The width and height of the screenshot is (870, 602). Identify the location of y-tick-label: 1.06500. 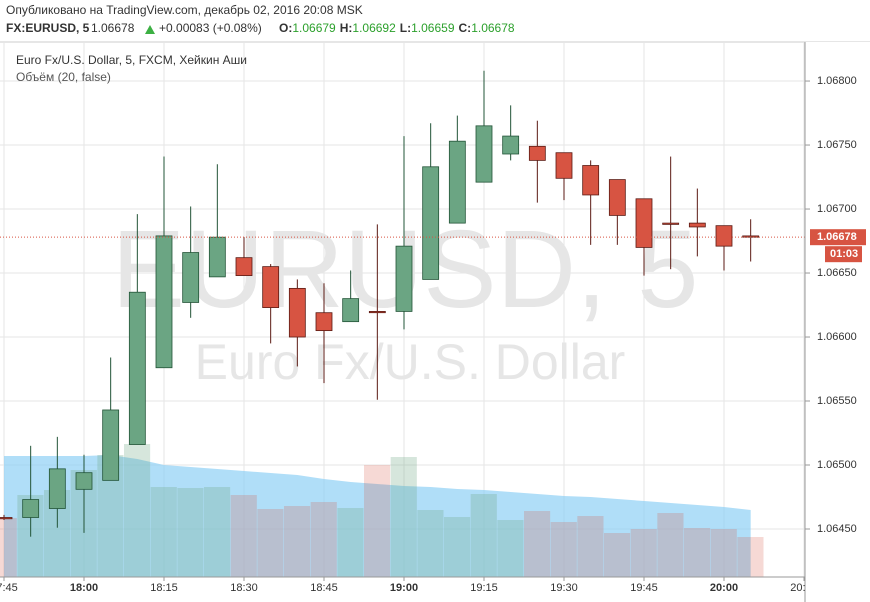
(837, 465).